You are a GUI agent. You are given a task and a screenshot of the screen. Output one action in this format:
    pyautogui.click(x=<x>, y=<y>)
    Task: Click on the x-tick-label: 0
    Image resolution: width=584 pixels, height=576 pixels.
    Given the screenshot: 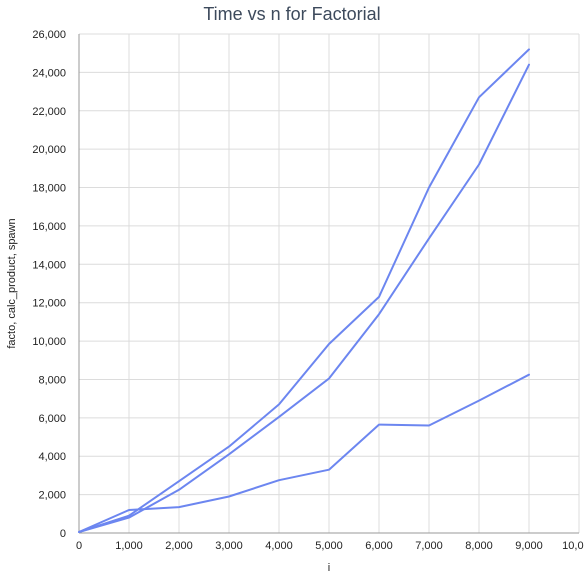 What is the action you would take?
    pyautogui.click(x=79, y=546)
    